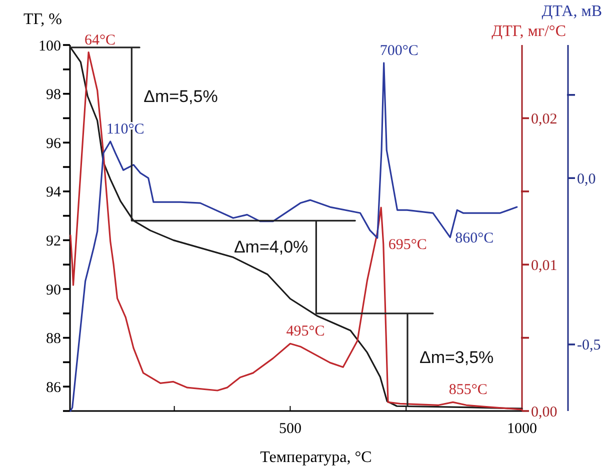 Image resolution: width=605 pixels, height=470 pixels. I want to click on y3-axis-title: ДТА, мВ, so click(572, 11).